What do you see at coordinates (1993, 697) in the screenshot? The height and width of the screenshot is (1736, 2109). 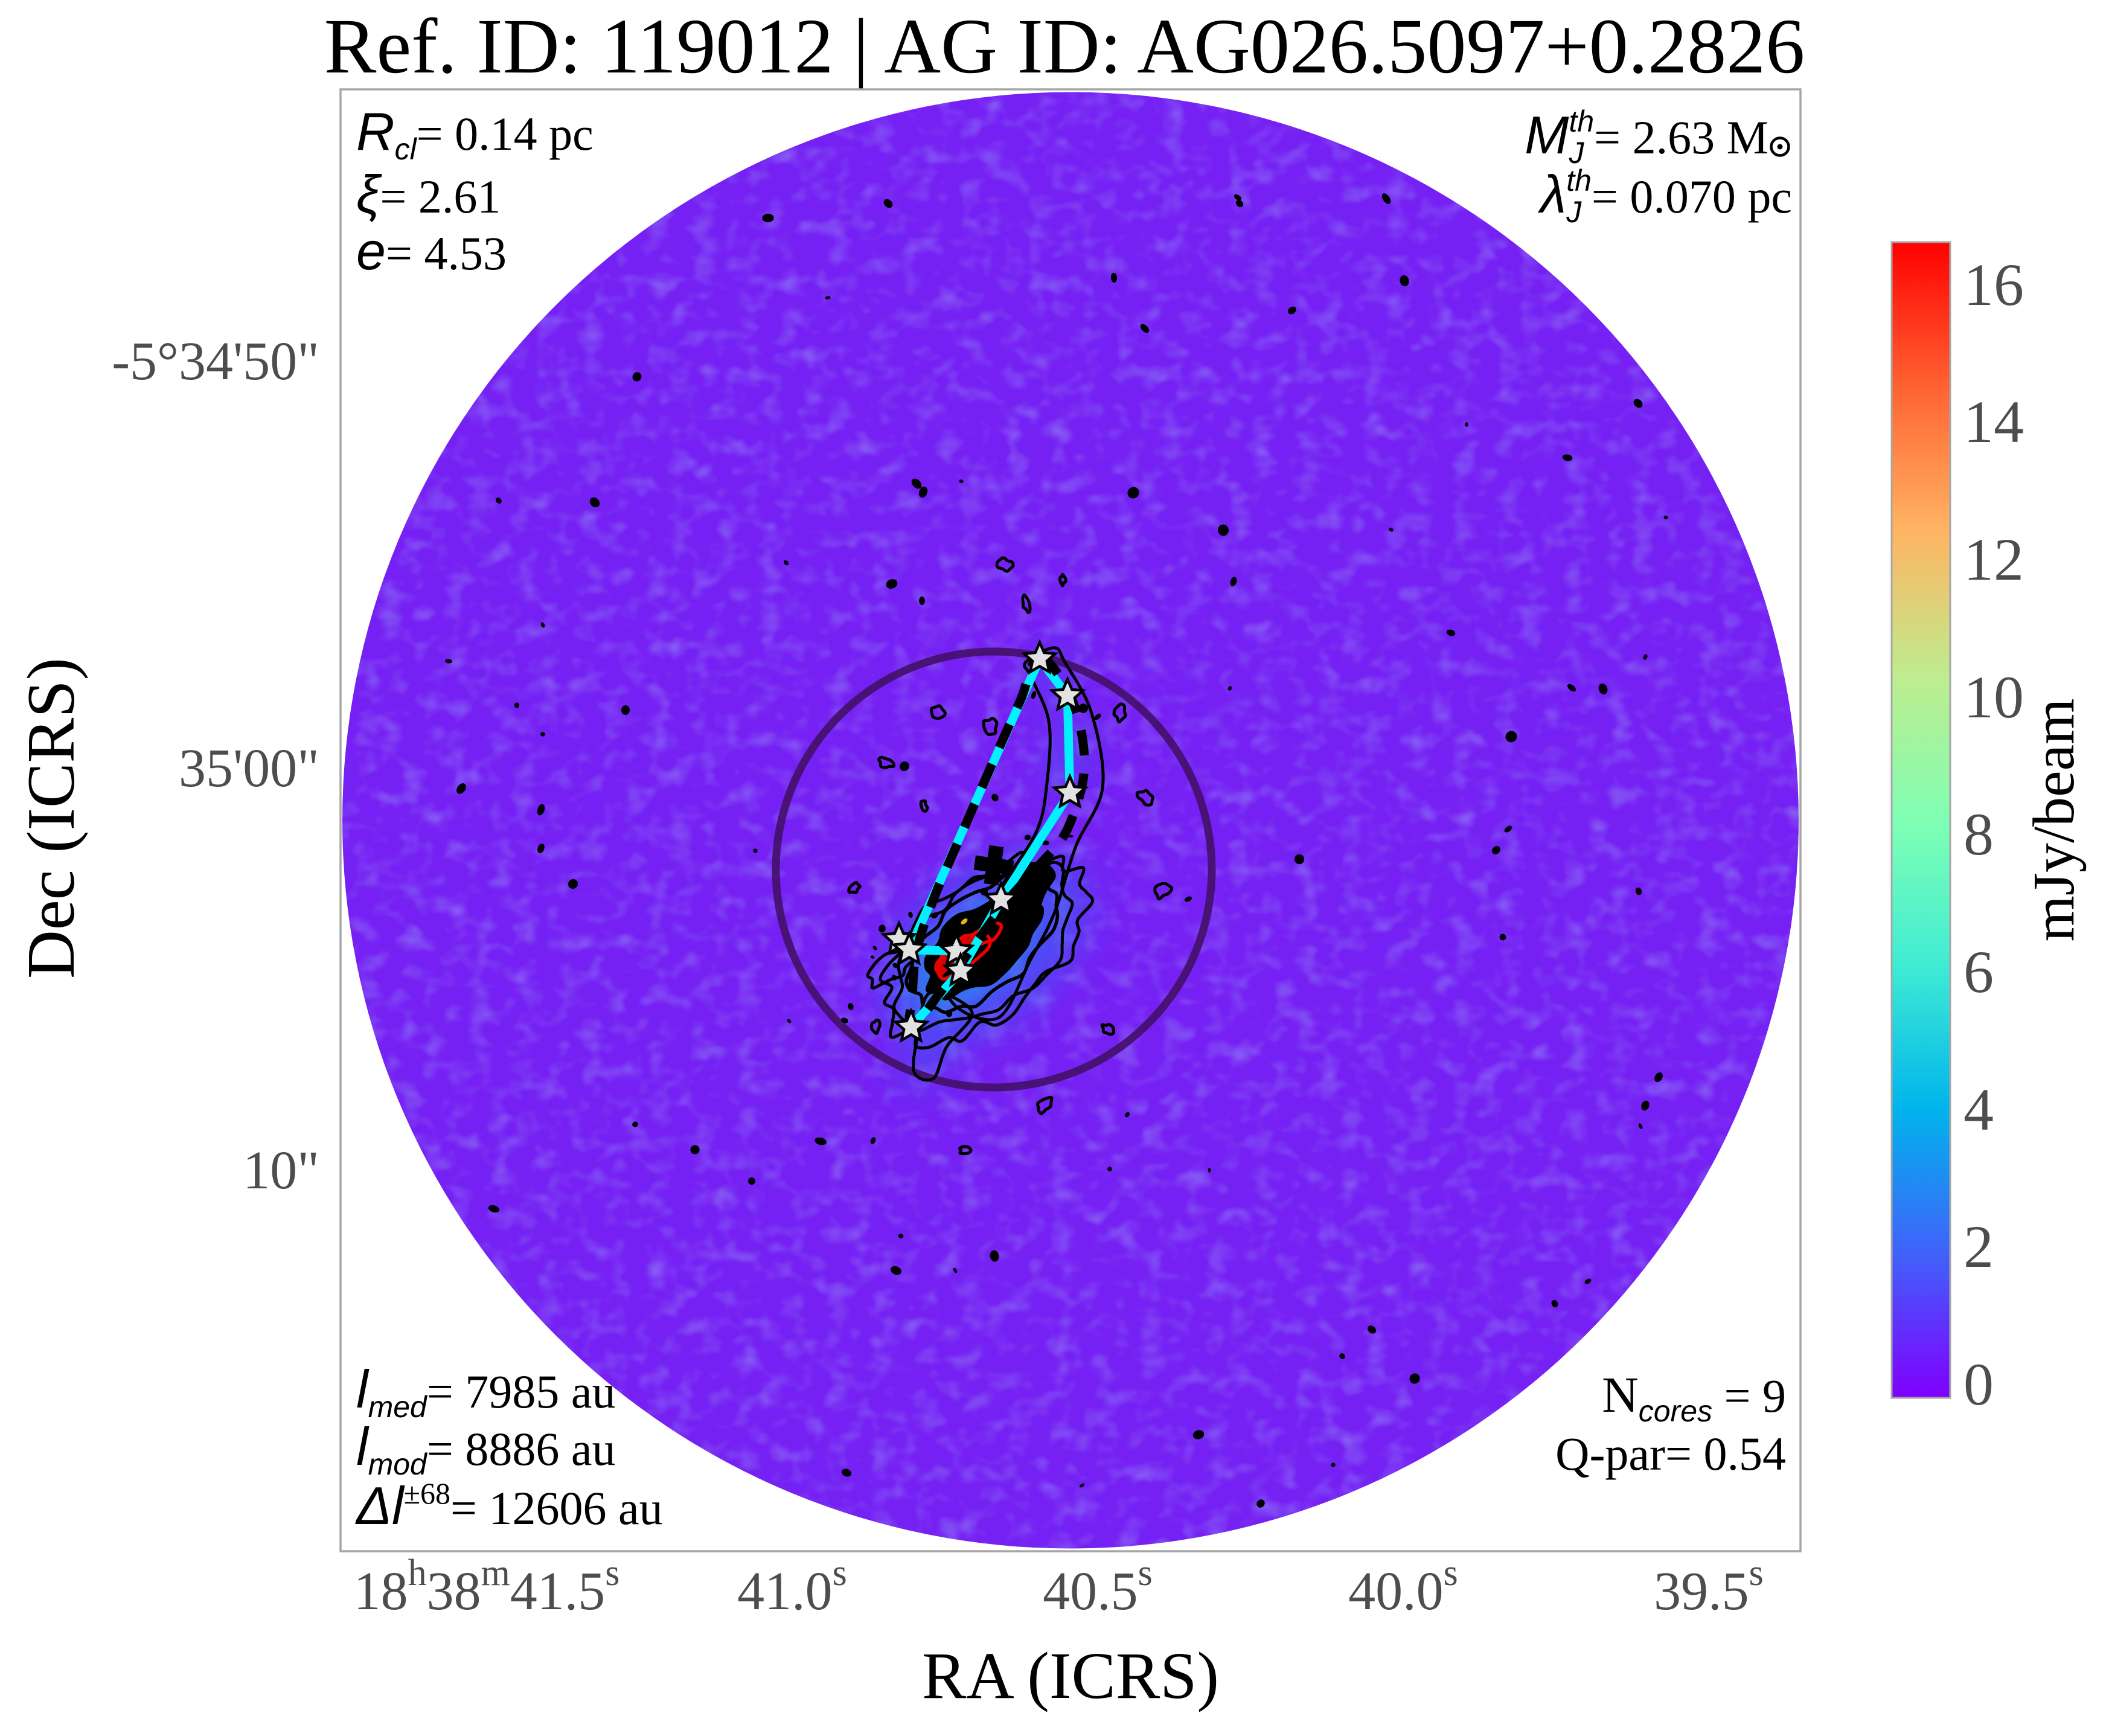 I see `svg-text: 10` at bounding box center [1993, 697].